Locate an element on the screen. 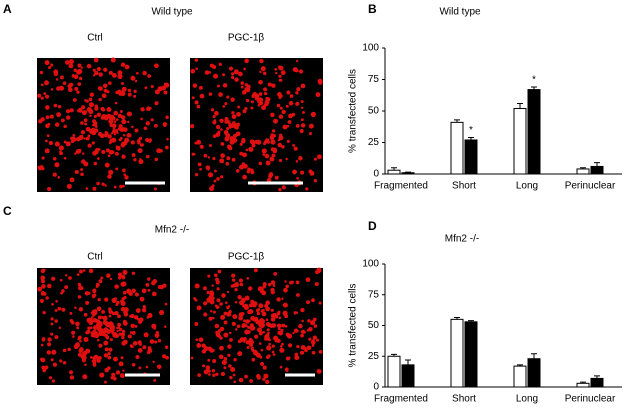  significance-mark: * is located at coordinates (471, 130).